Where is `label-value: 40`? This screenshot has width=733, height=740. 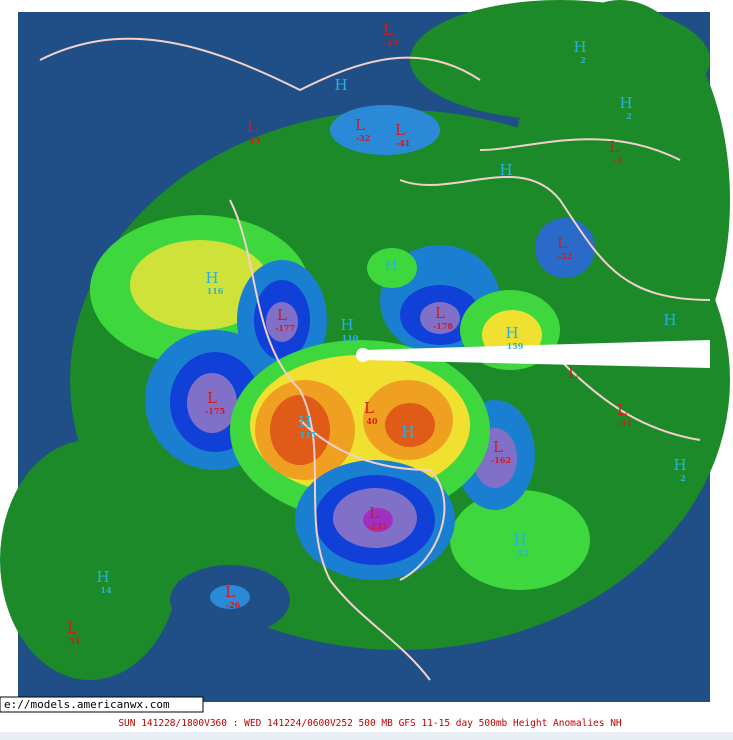 label-value: 40 is located at coordinates (372, 421).